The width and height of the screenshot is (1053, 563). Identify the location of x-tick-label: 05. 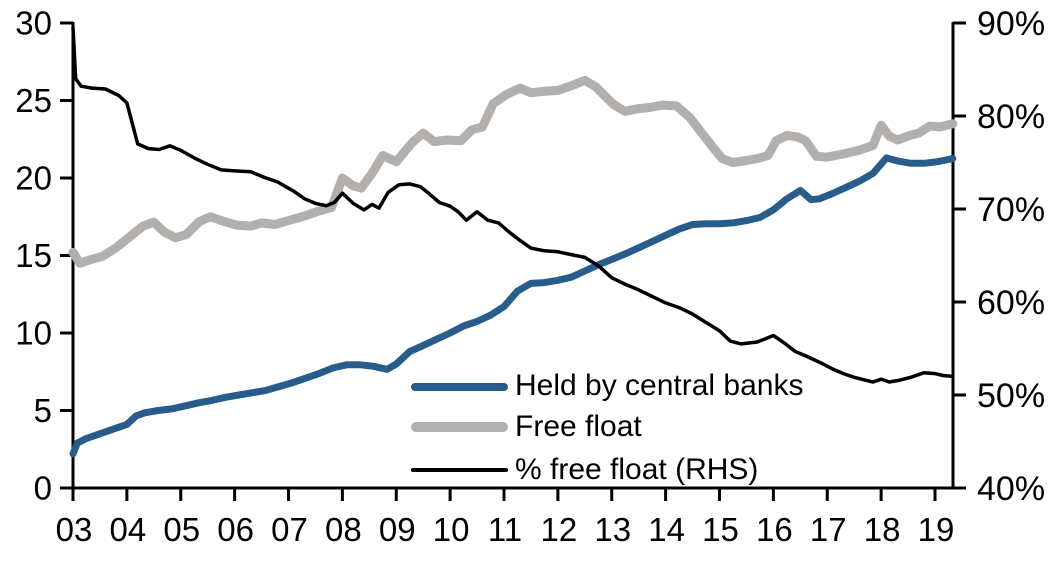
(181, 529).